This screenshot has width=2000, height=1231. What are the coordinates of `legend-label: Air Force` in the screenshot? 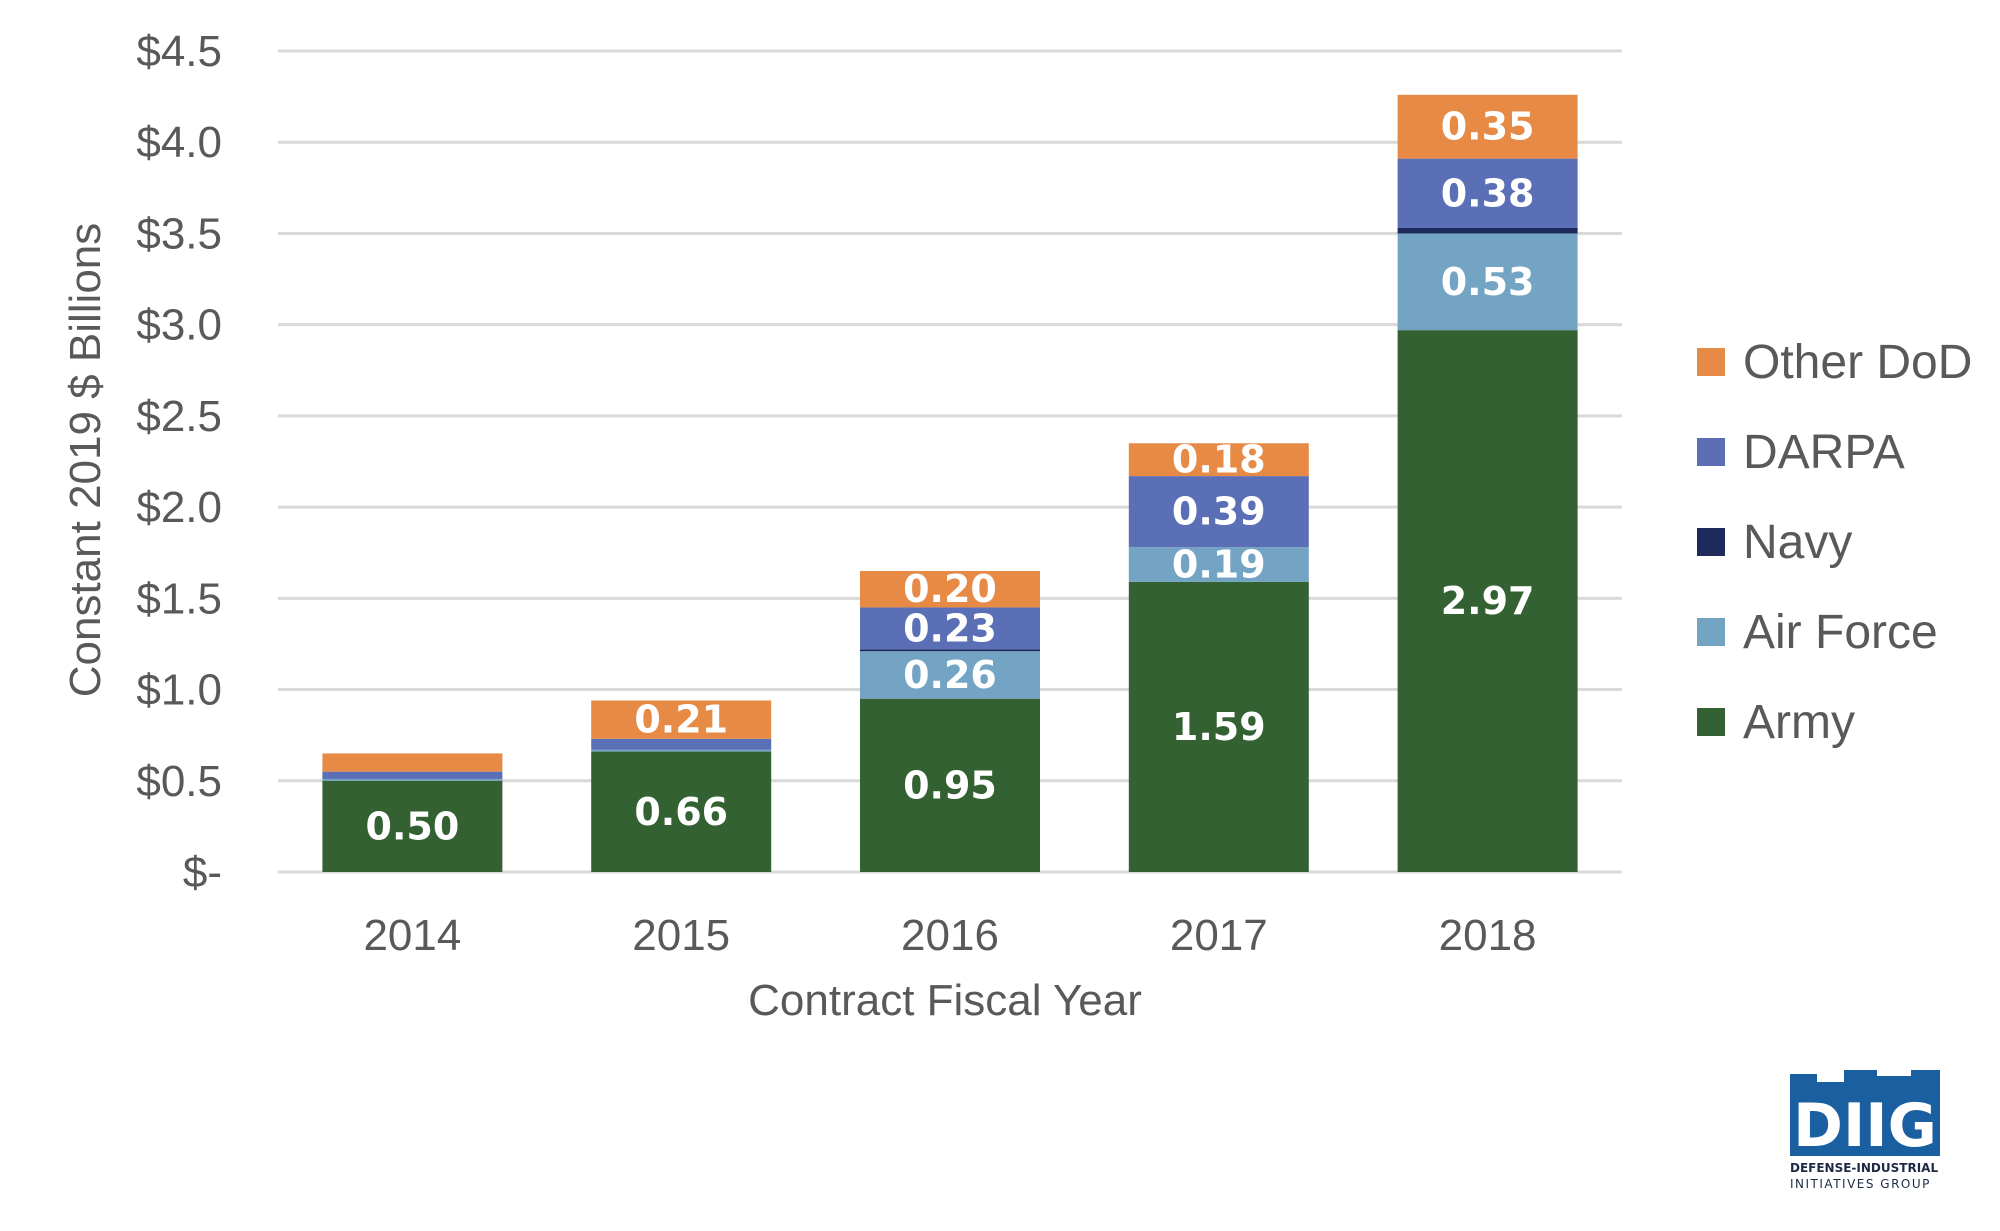 It's located at (1840, 632).